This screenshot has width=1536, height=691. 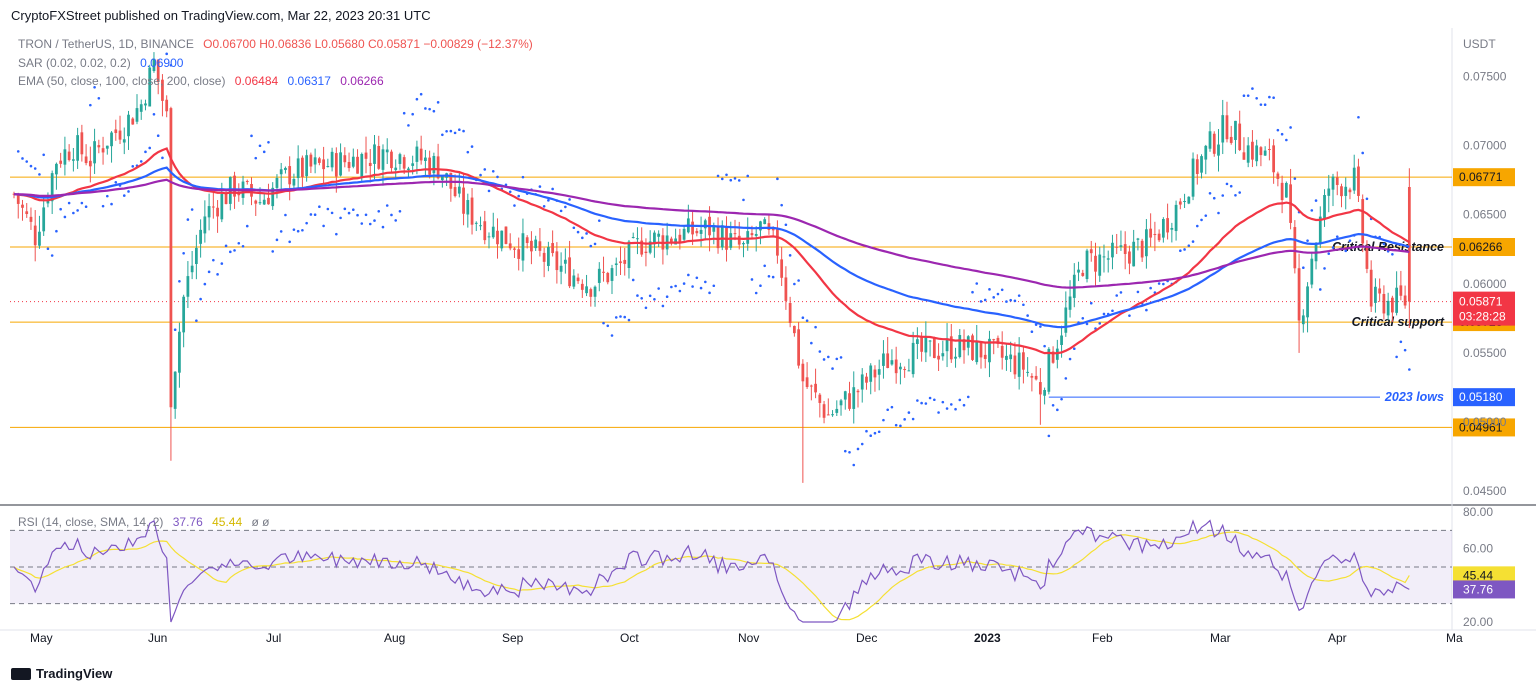 What do you see at coordinates (1478, 575) in the screenshot?
I see `rsi-ma-tag-label: 45.44` at bounding box center [1478, 575].